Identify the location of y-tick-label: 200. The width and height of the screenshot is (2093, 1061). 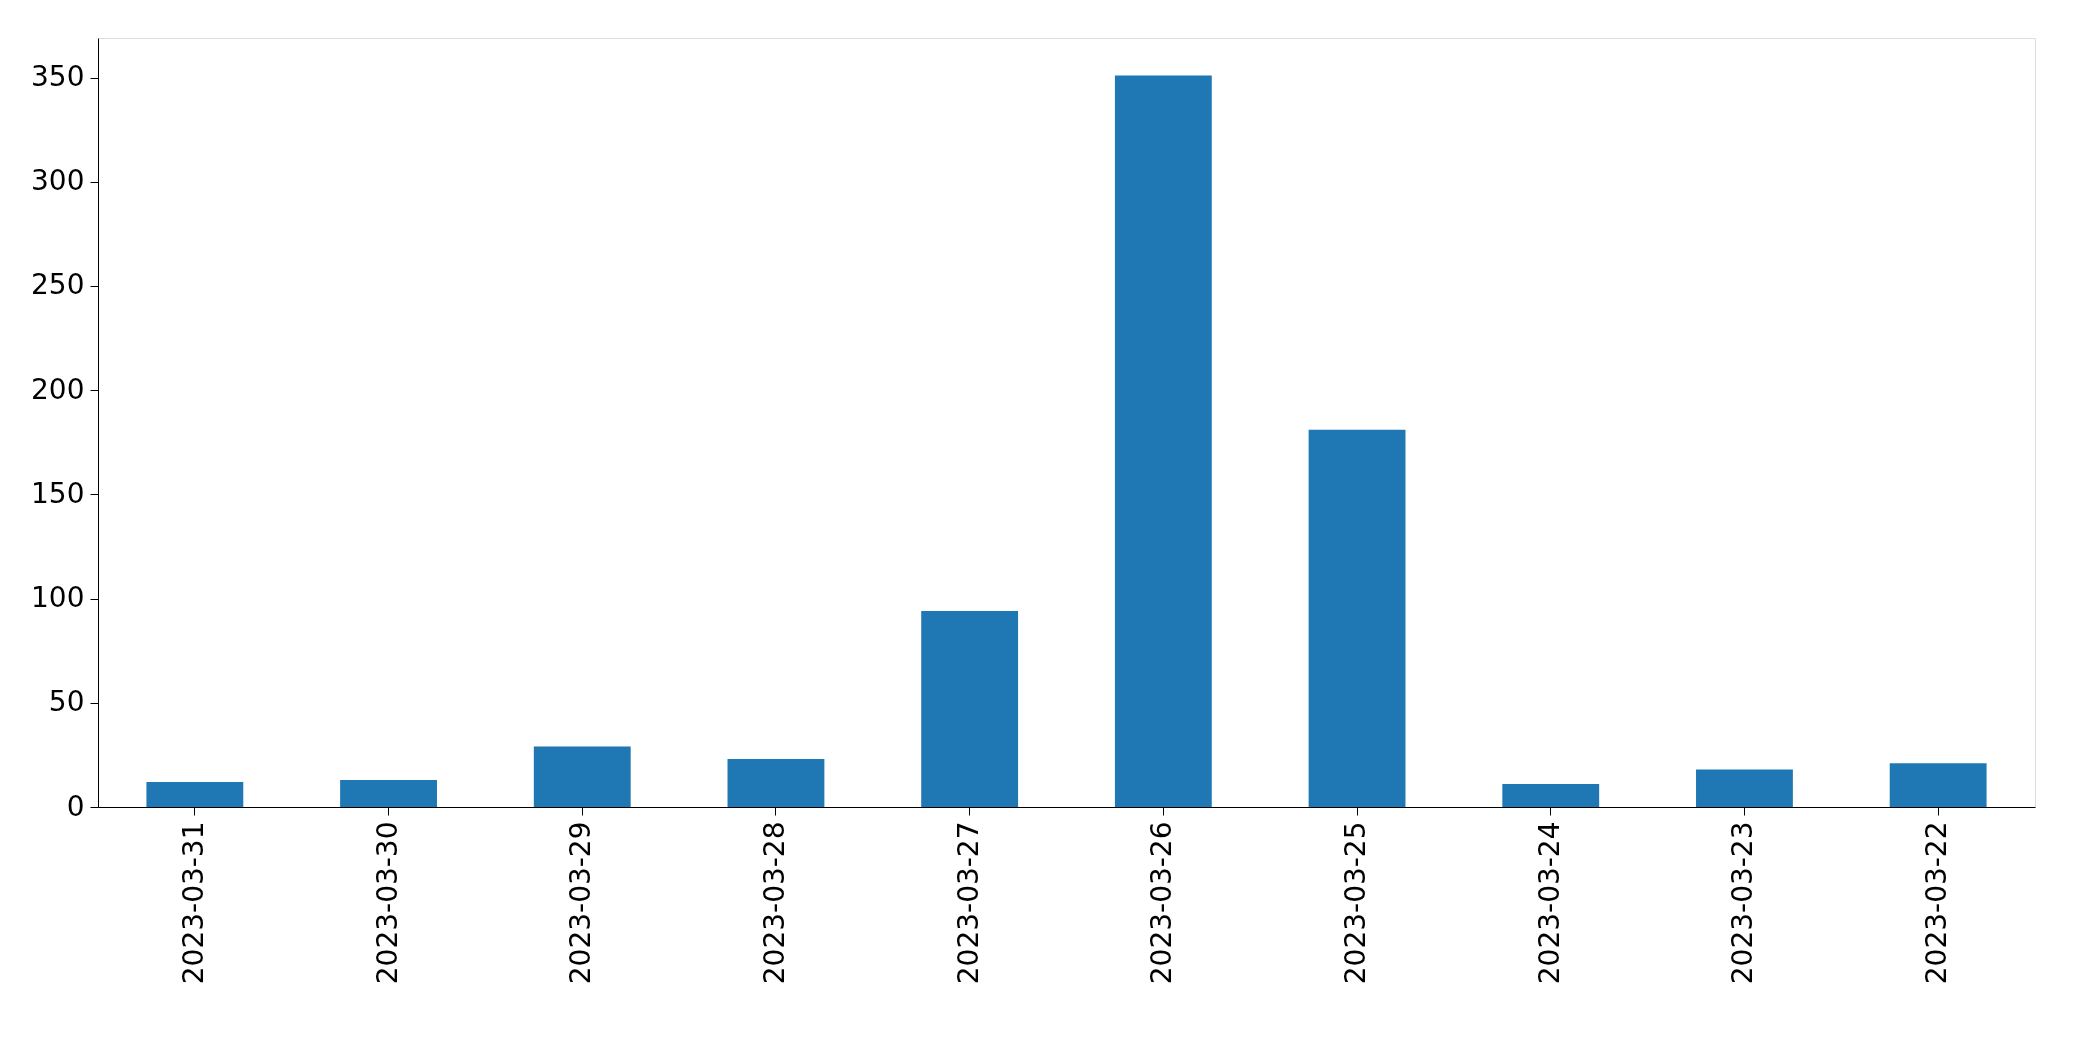
(58, 389).